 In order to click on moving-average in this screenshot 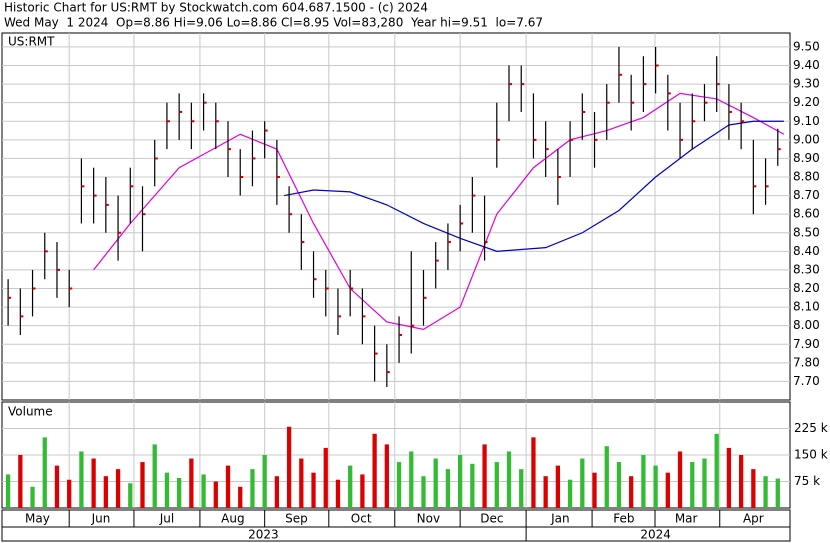, I will do `click(534, 186)`.